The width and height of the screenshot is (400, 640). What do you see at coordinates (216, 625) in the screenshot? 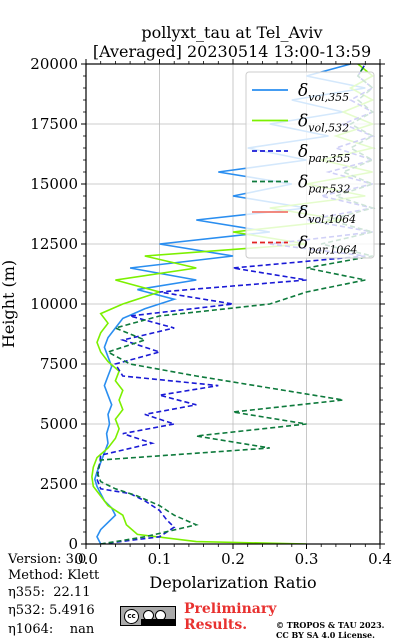
I see `preliminary-line2: Results.` at bounding box center [216, 625].